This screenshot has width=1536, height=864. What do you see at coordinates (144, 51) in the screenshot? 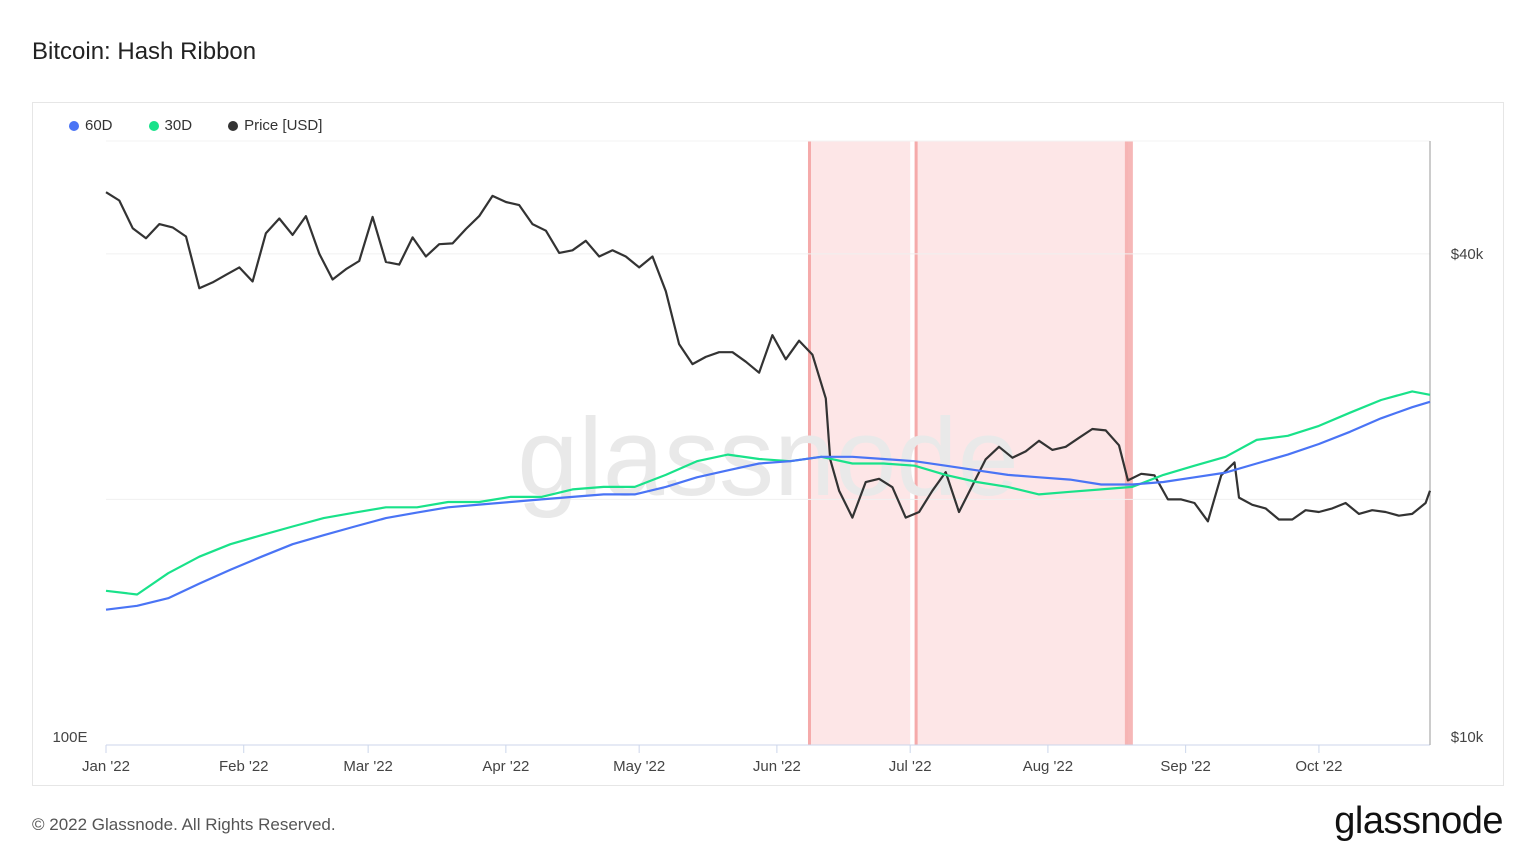
I see `chart-title: Bitcoin: Hash Ribbon` at bounding box center [144, 51].